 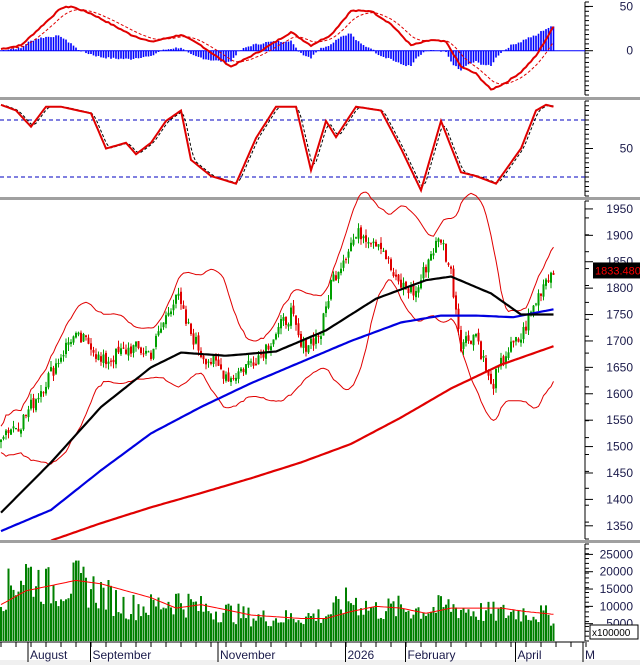 I want to click on macd-panel: 50 0, so click(x=316, y=48).